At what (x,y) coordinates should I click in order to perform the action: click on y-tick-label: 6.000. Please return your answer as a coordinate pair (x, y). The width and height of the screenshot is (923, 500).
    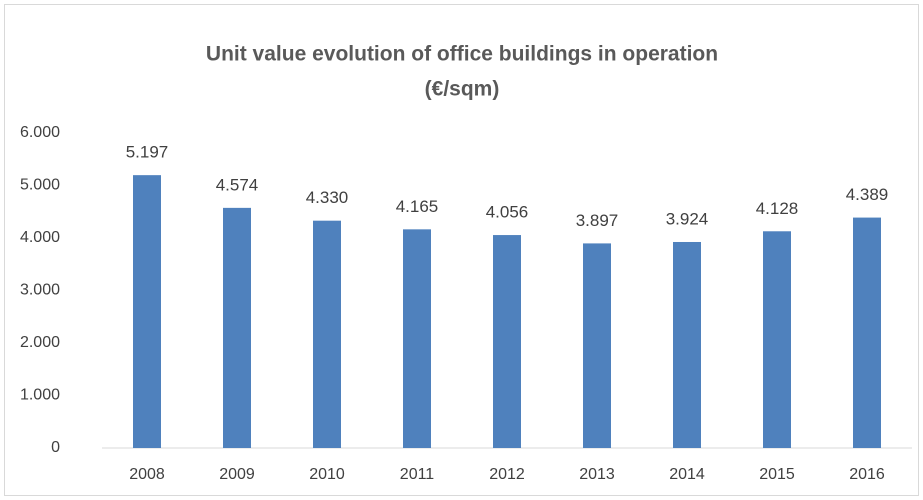
    Looking at the image, I should click on (40, 132).